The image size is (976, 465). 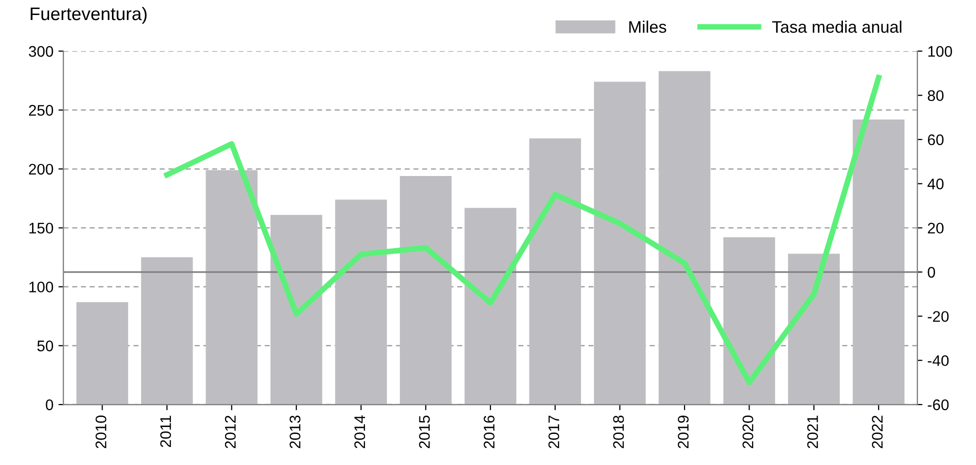 I want to click on x-tick-label: 2011, so click(x=166, y=432).